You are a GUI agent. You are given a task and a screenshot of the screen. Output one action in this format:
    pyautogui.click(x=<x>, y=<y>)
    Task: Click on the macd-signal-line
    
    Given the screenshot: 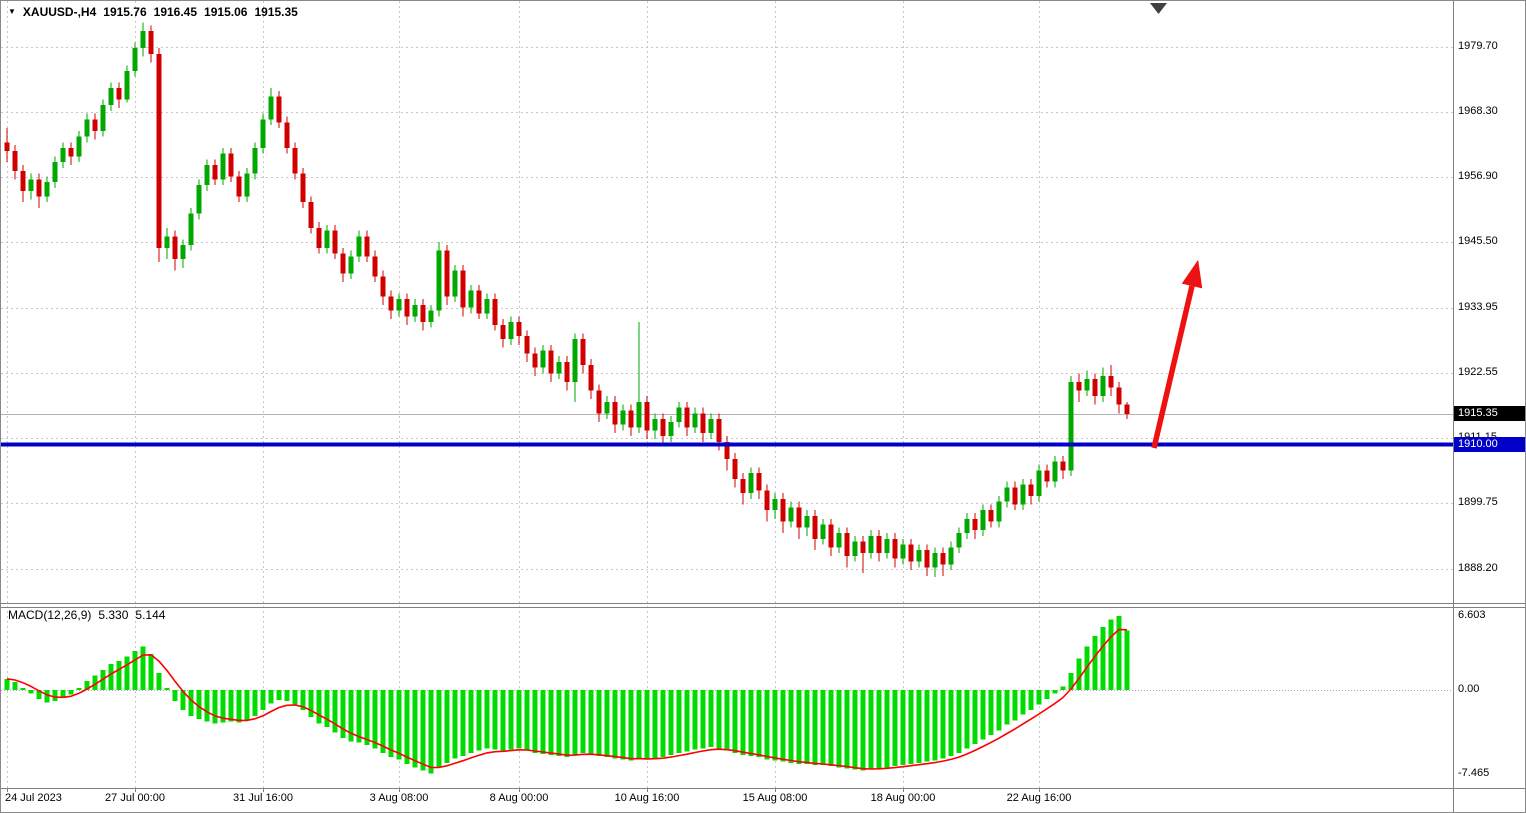 What is the action you would take?
    pyautogui.click(x=567, y=699)
    